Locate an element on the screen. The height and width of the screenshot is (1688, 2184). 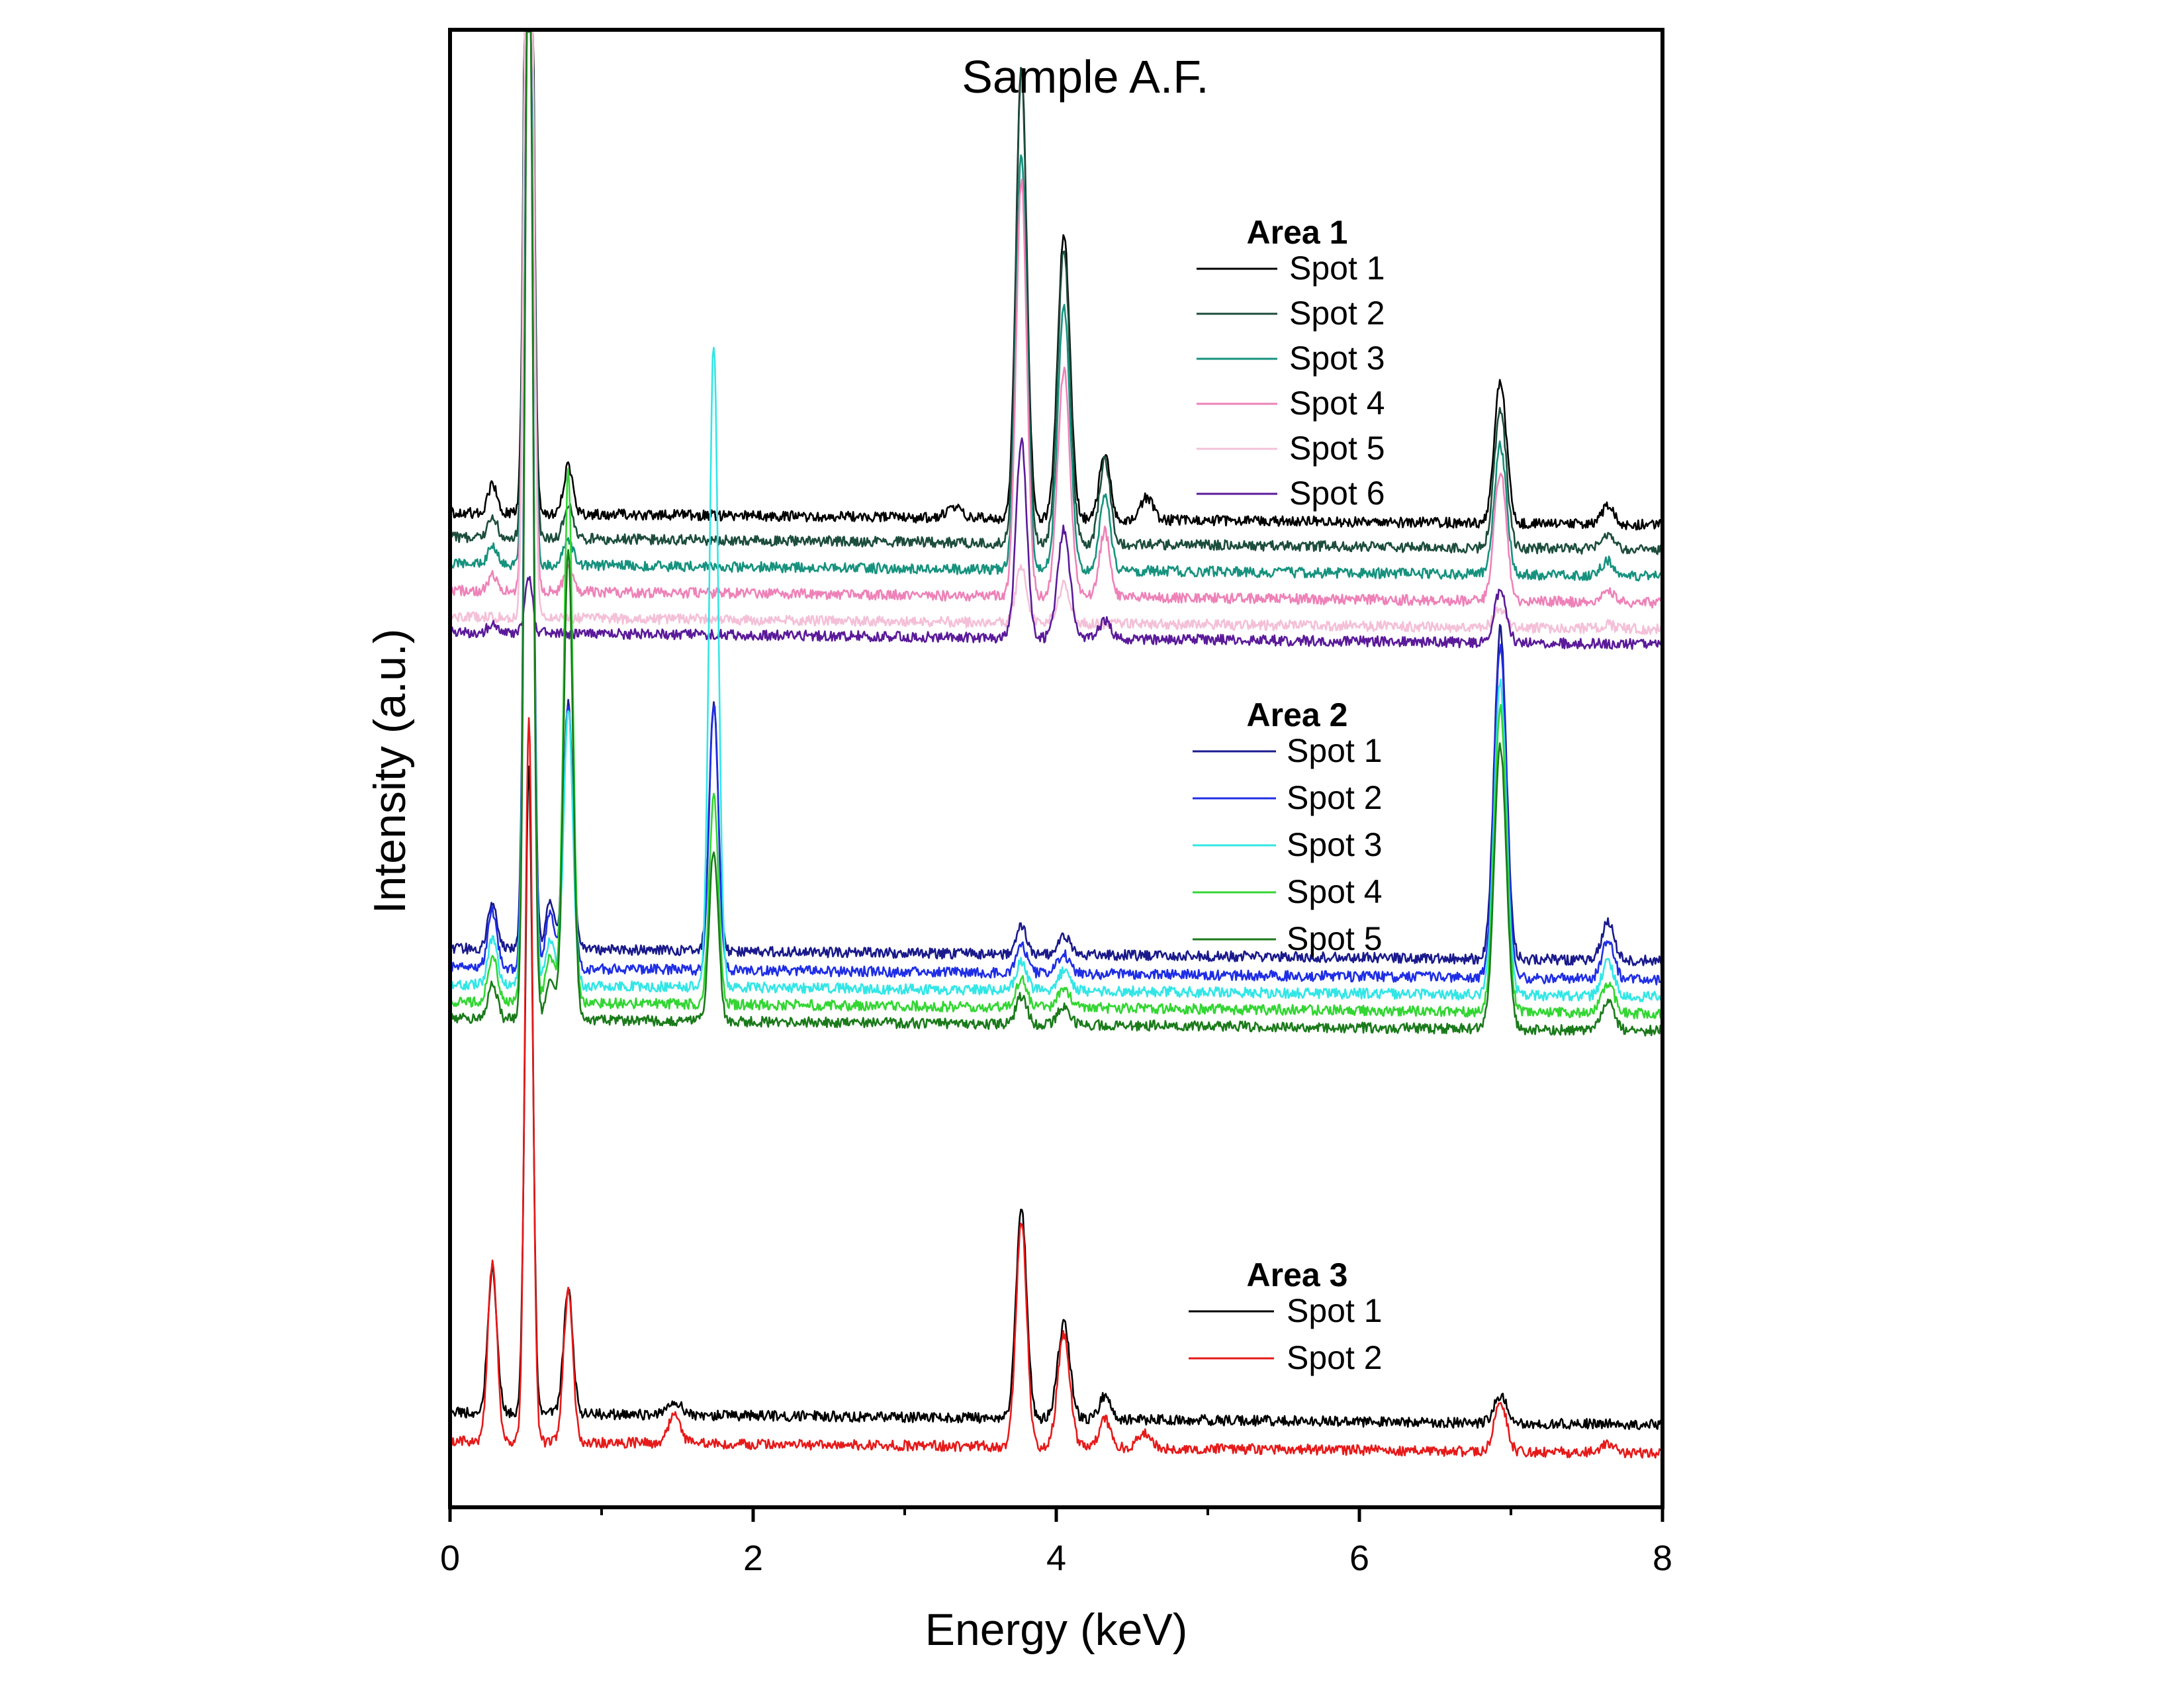
legend-heading-area-1: Area 1 is located at coordinates (1297, 232).